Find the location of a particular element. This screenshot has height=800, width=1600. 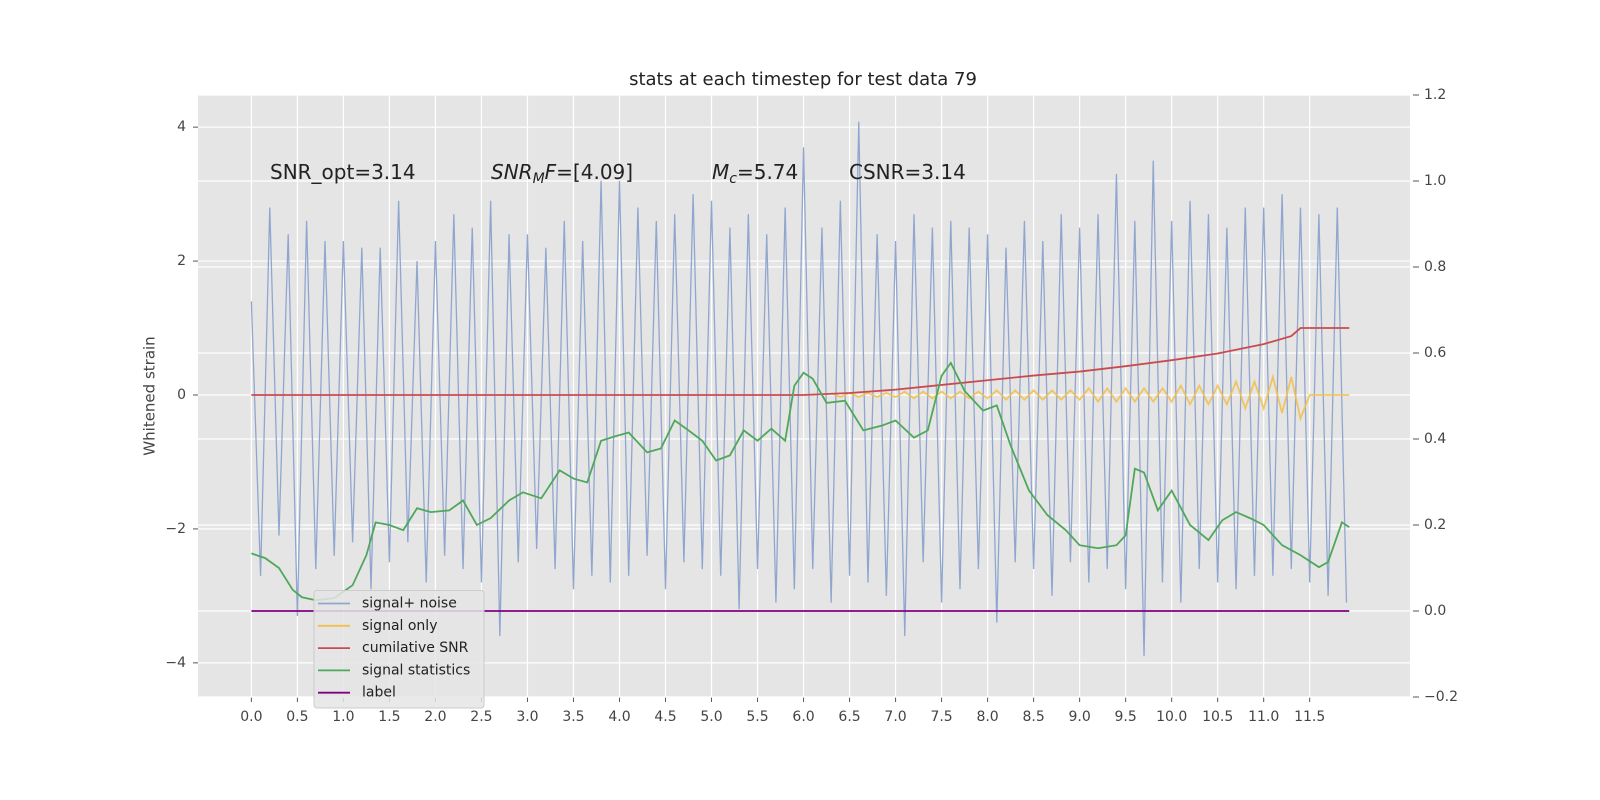

legend-label: signal+ noise is located at coordinates (409, 604).